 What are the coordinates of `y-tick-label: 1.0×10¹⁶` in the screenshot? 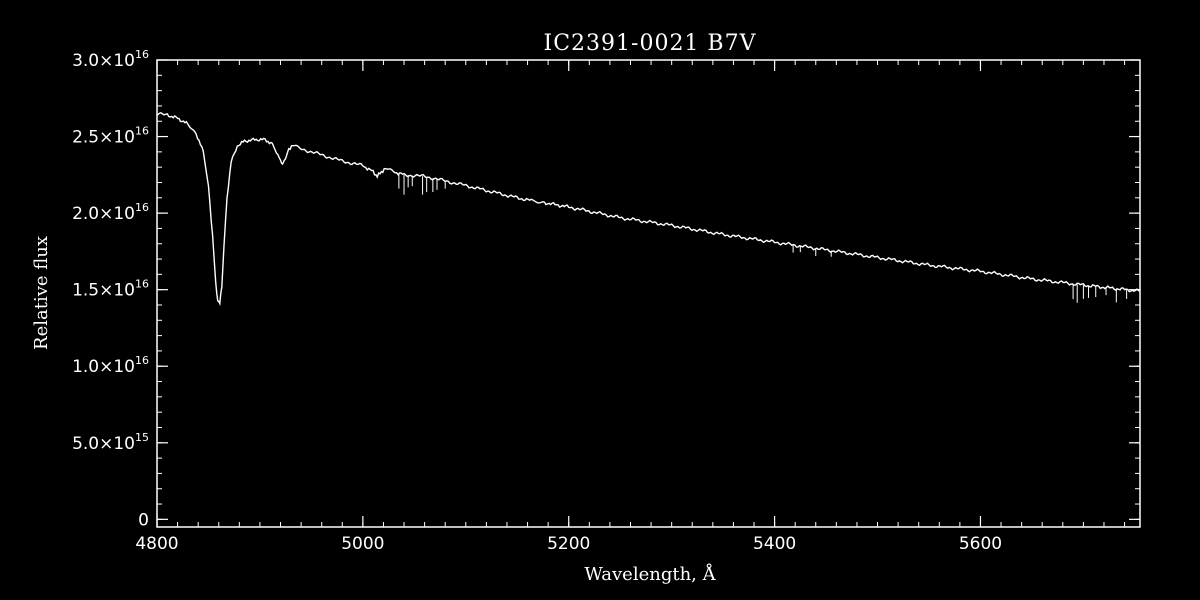 It's located at (110, 365).